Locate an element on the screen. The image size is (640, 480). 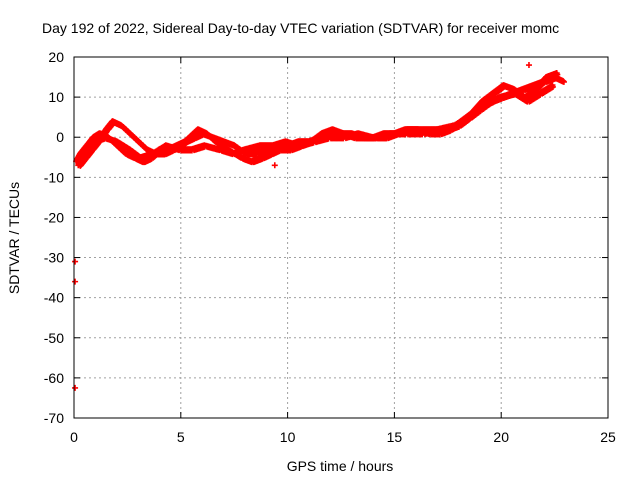
y-tick-label: 0 is located at coordinates (60, 137).